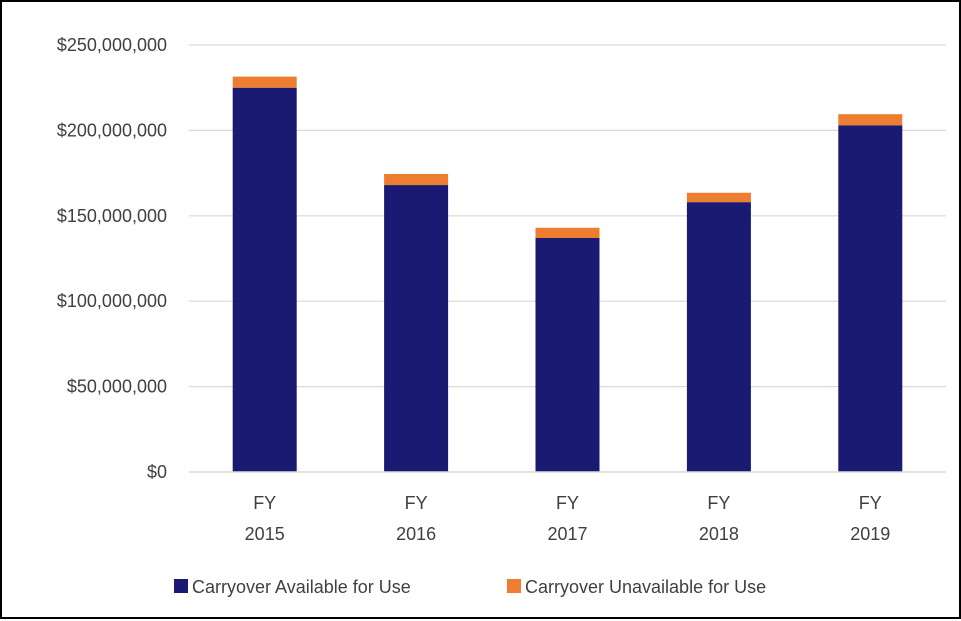 This screenshot has height=621, width=961. Describe the element at coordinates (719, 534) in the screenshot. I see `x-tick-label: 2018` at that location.